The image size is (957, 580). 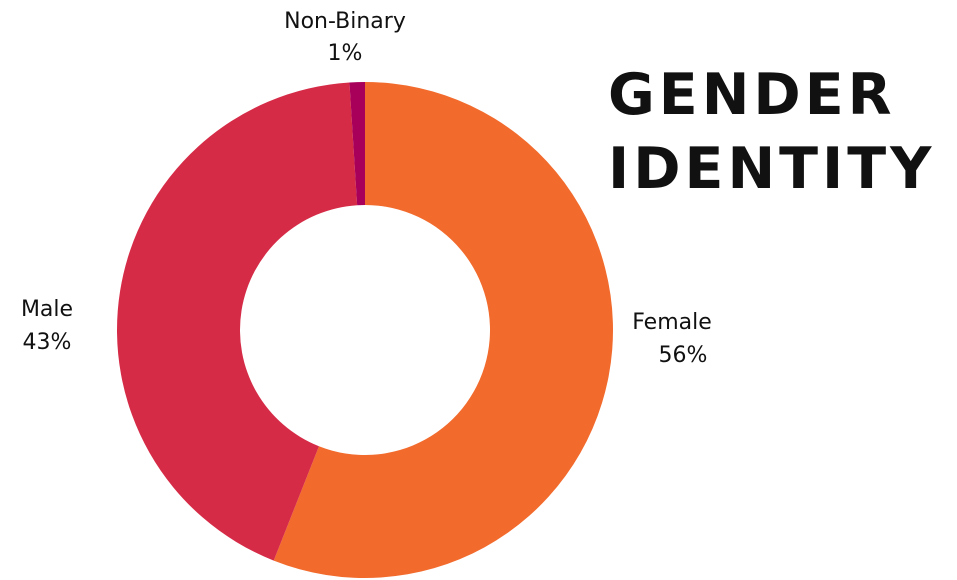 I want to click on slice, so click(x=357, y=144).